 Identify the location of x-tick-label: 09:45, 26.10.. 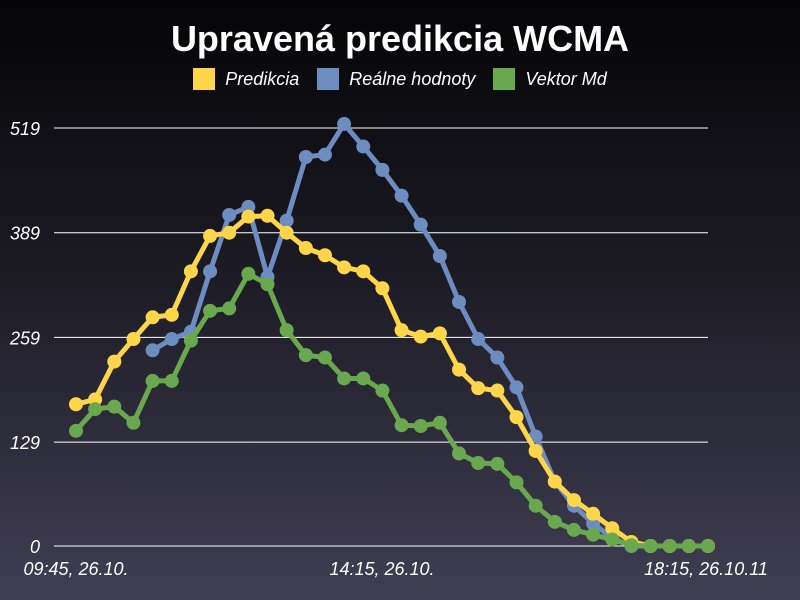
(75, 569).